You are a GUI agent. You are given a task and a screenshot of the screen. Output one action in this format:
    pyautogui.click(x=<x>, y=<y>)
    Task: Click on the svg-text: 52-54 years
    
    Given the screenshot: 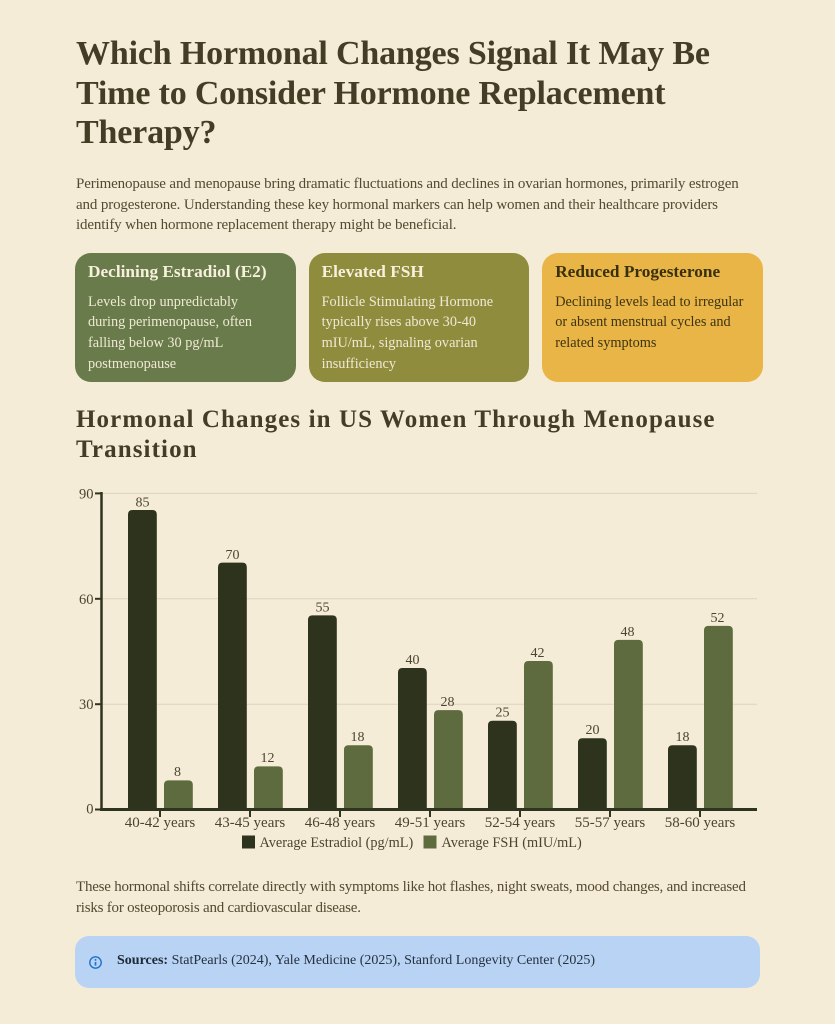 What is the action you would take?
    pyautogui.click(x=520, y=823)
    